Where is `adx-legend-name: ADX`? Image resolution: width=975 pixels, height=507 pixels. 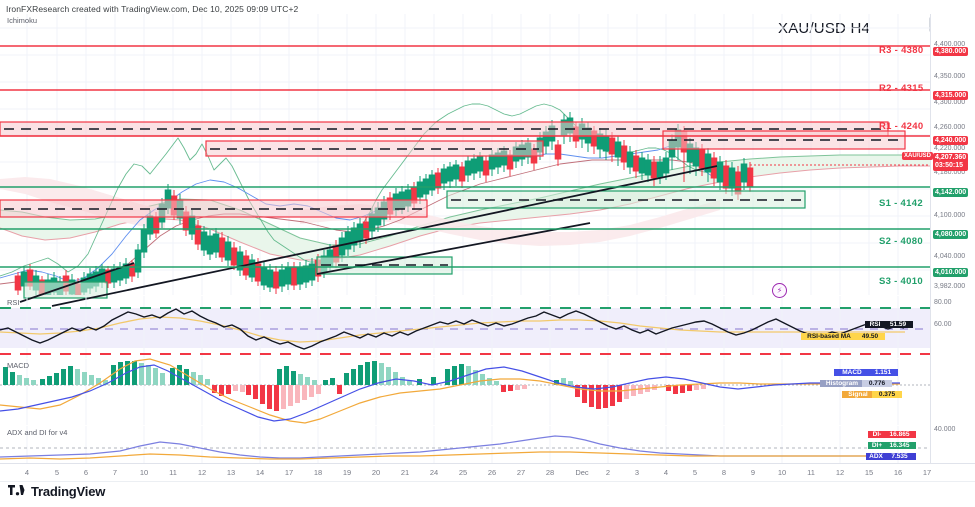 adx-legend-name: ADX is located at coordinates (876, 456).